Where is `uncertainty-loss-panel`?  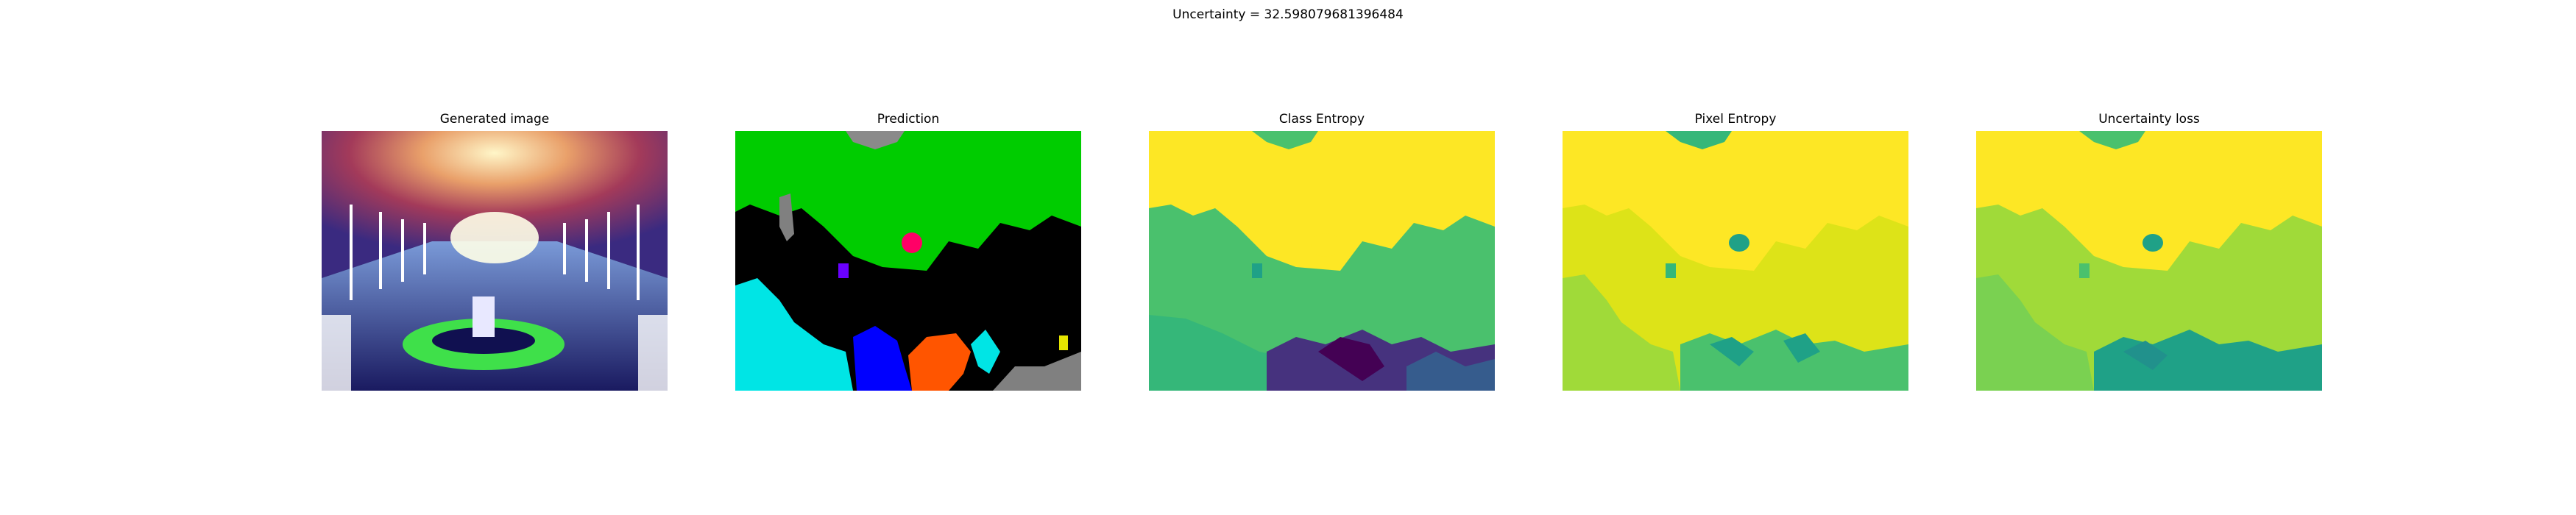
uncertainty-loss-panel is located at coordinates (2149, 261).